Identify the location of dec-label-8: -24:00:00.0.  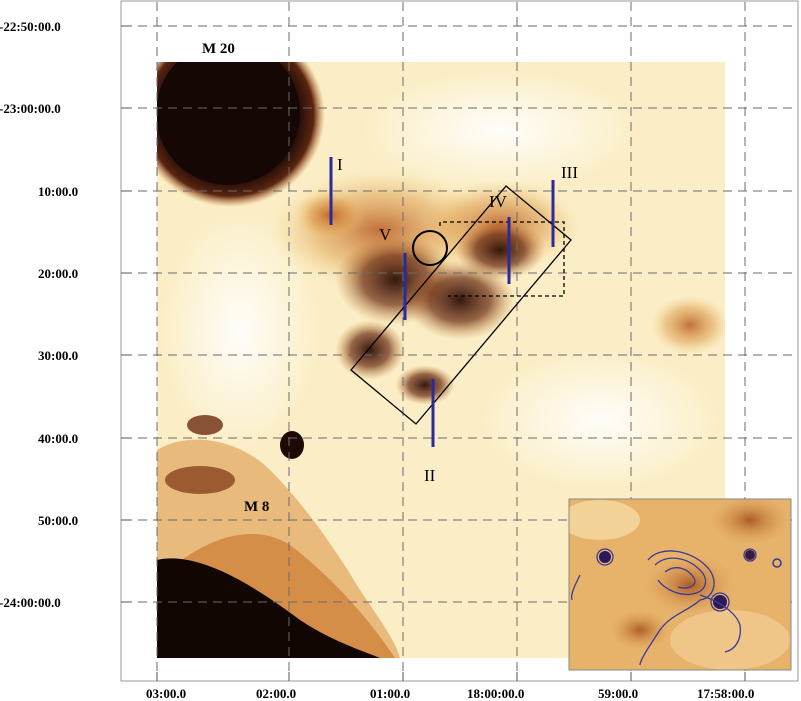
(30, 602).